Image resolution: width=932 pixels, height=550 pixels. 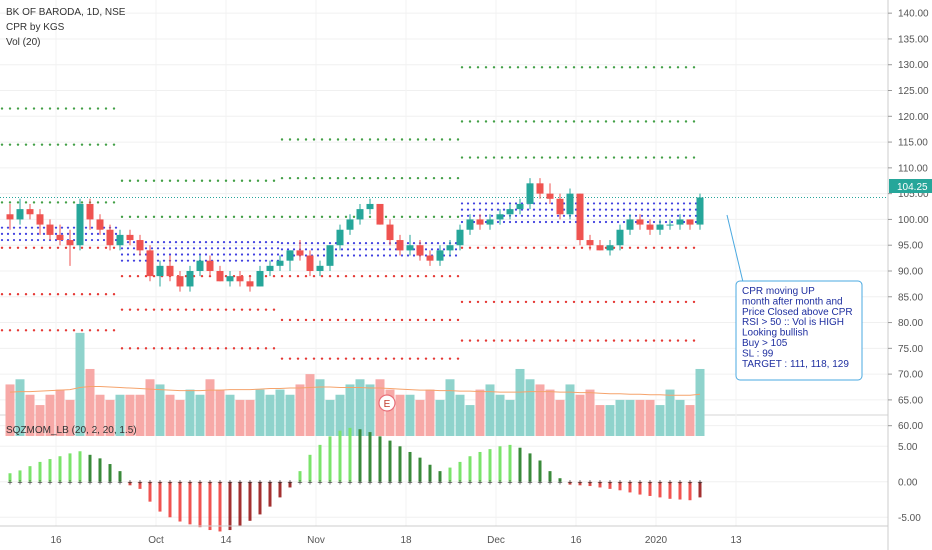 I want to click on earnings-badge: E, so click(x=387, y=403).